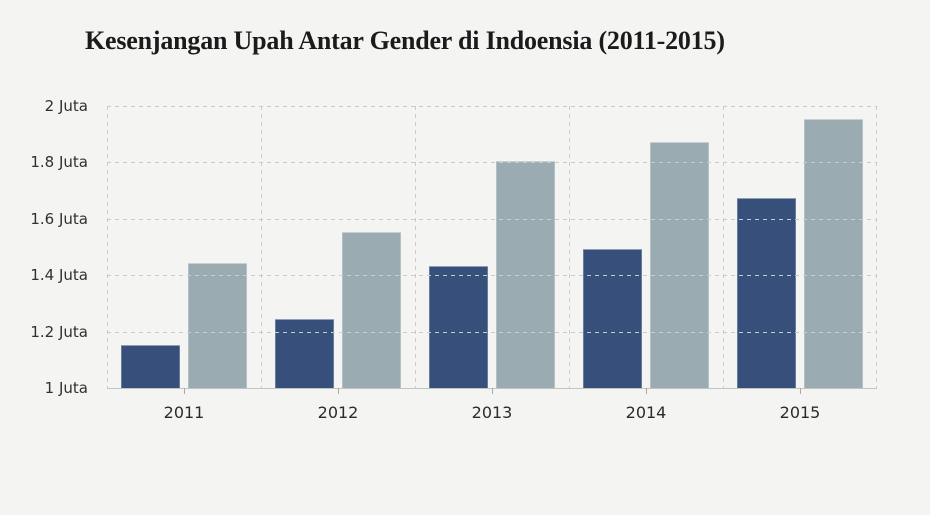 The width and height of the screenshot is (930, 522). Describe the element at coordinates (679, 264) in the screenshot. I see `bar-2014-upah-tinggi-bar-terang` at that location.